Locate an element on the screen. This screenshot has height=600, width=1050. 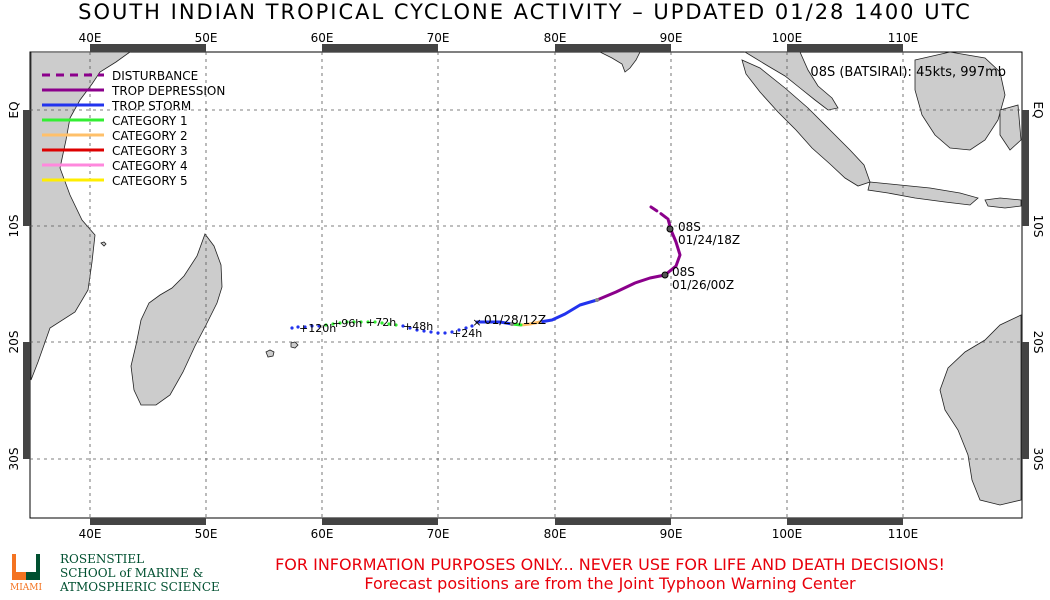
track-tropical-storm-recent is located at coordinates (494, 323).